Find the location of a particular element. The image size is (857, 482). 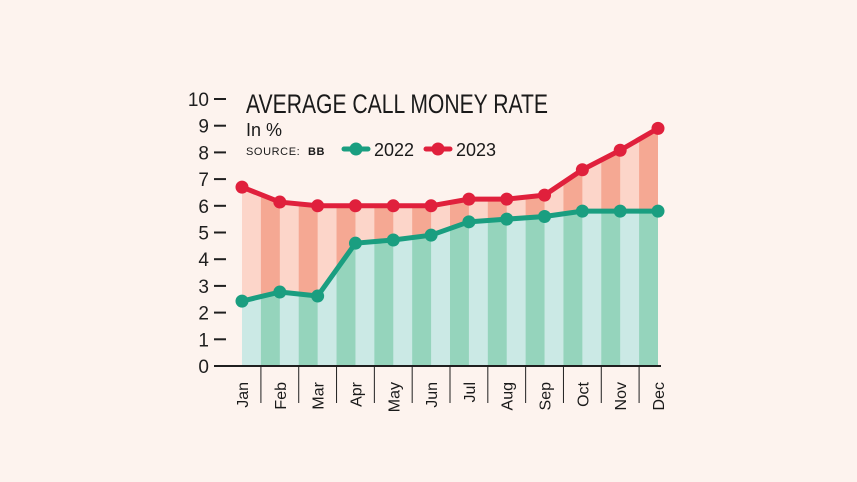

legend: 2022 2023 is located at coordinates (418, 150).